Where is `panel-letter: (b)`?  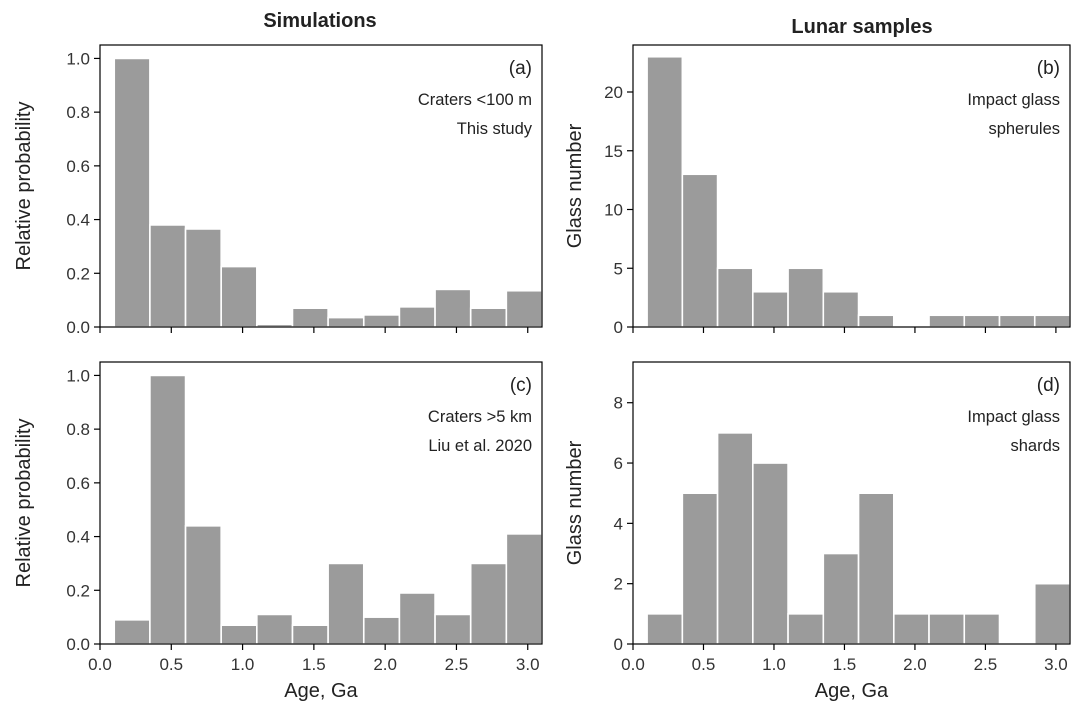 panel-letter: (b) is located at coordinates (1048, 68).